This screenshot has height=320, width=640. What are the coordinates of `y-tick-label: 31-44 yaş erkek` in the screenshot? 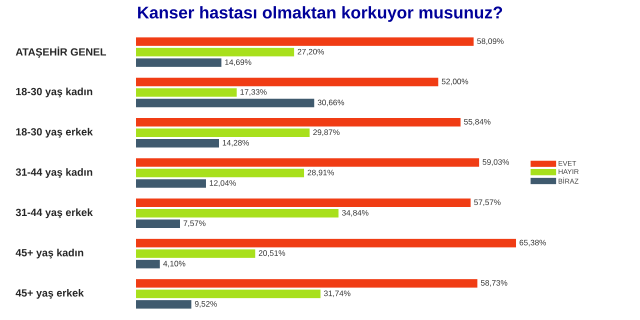 It's located at (54, 213).